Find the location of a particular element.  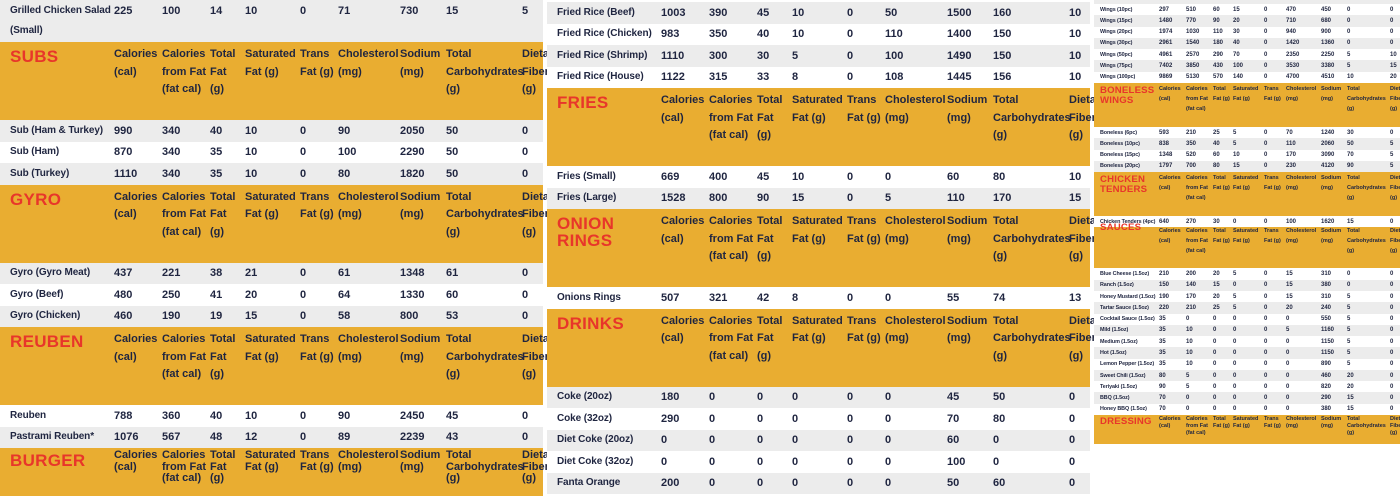

cell-cholesterol: 5 is located at coordinates (1288, 330).